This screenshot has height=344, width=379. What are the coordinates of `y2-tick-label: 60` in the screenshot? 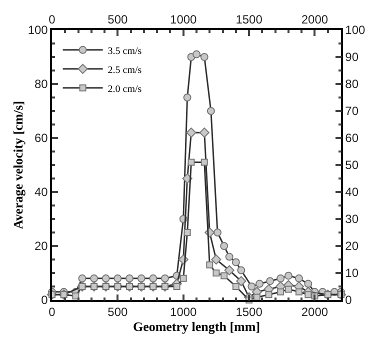 It's located at (352, 138).